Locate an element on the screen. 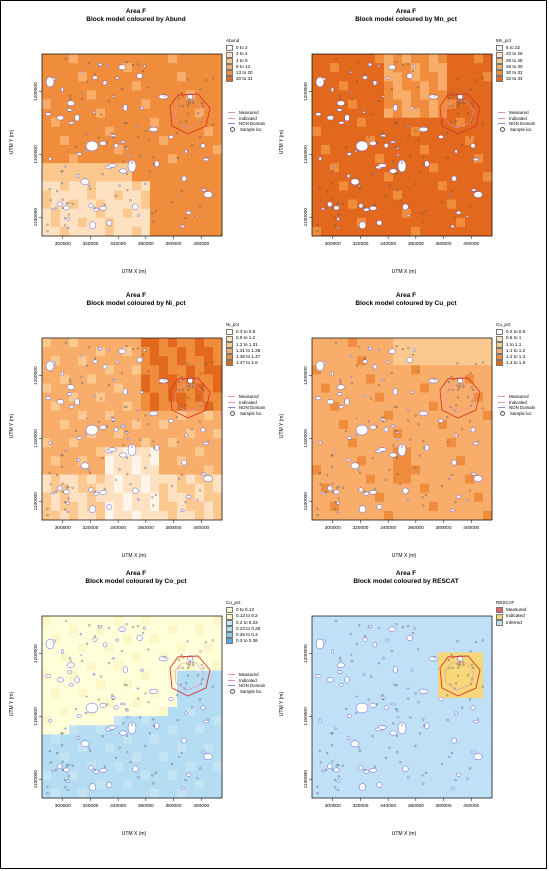  y-tick-label: 1100000 is located at coordinates (36, 501).